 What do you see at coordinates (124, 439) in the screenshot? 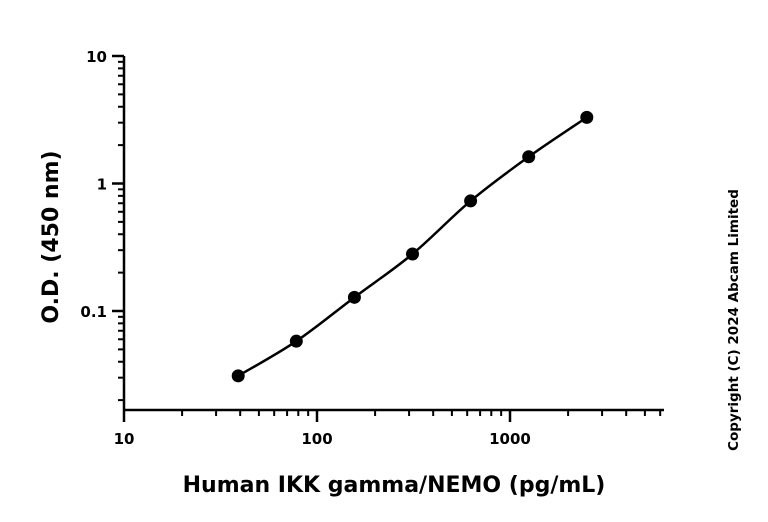
I see `x-tick-label: 10` at bounding box center [124, 439].